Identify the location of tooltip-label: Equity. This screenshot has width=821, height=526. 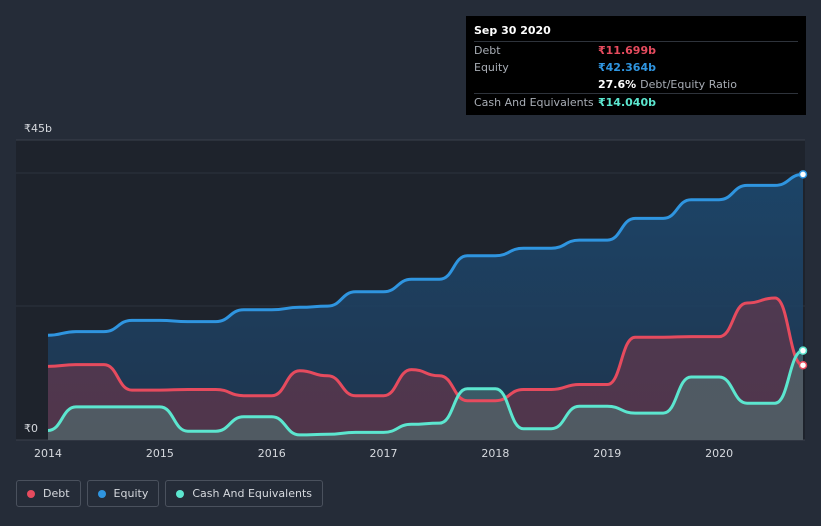
(491, 67).